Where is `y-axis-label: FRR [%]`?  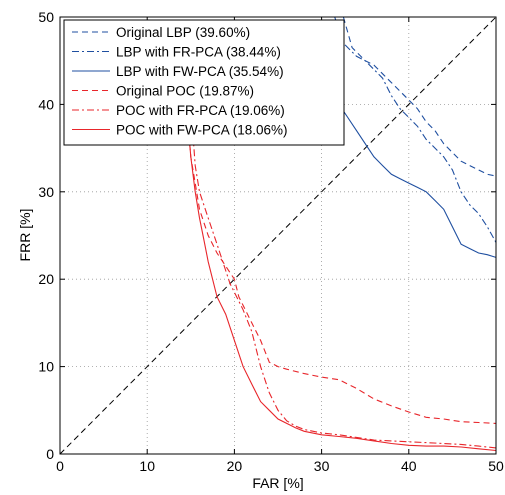 y-axis-label: FRR [%] is located at coordinates (25, 235).